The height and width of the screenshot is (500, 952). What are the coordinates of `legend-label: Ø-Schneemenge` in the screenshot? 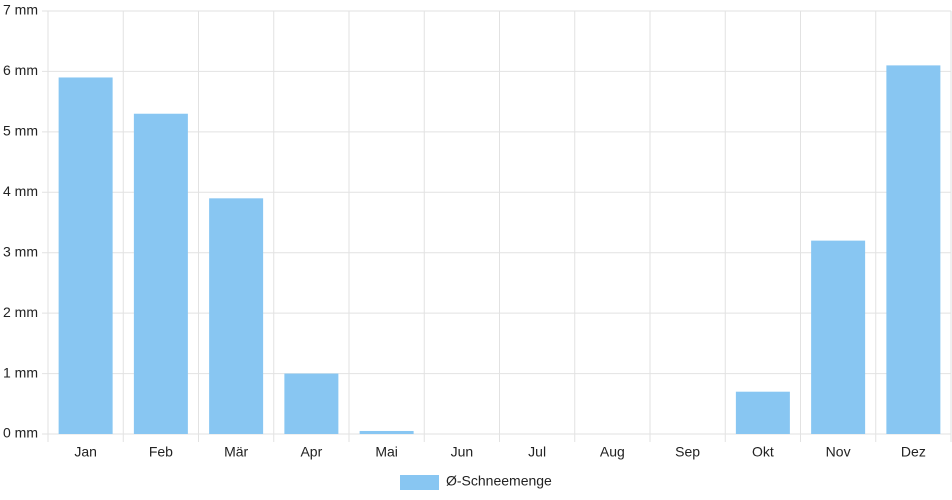 It's located at (499, 481).